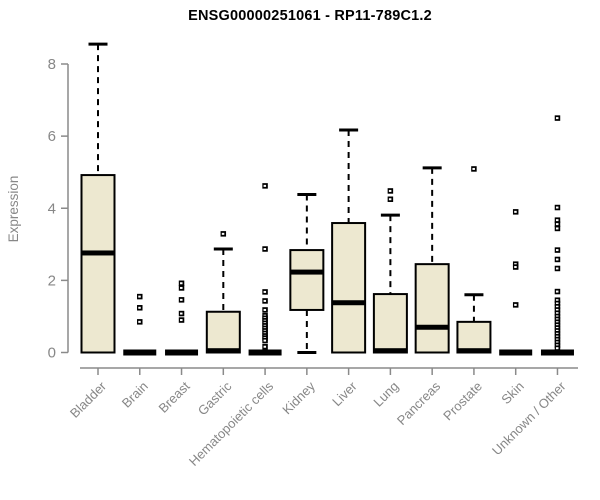 The width and height of the screenshot is (600, 500). What do you see at coordinates (265, 269) in the screenshot?
I see `box-group-hematopoietic-cells` at bounding box center [265, 269].